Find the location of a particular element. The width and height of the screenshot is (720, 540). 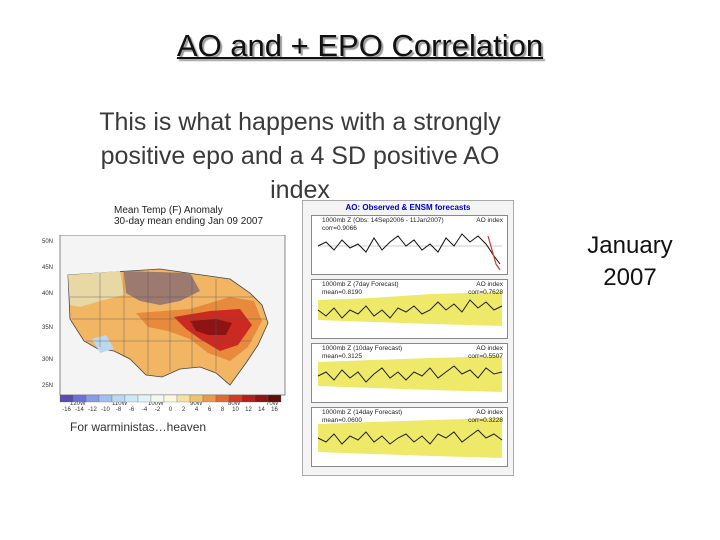

note-text: For warministas…heaven is located at coordinates (138, 427).